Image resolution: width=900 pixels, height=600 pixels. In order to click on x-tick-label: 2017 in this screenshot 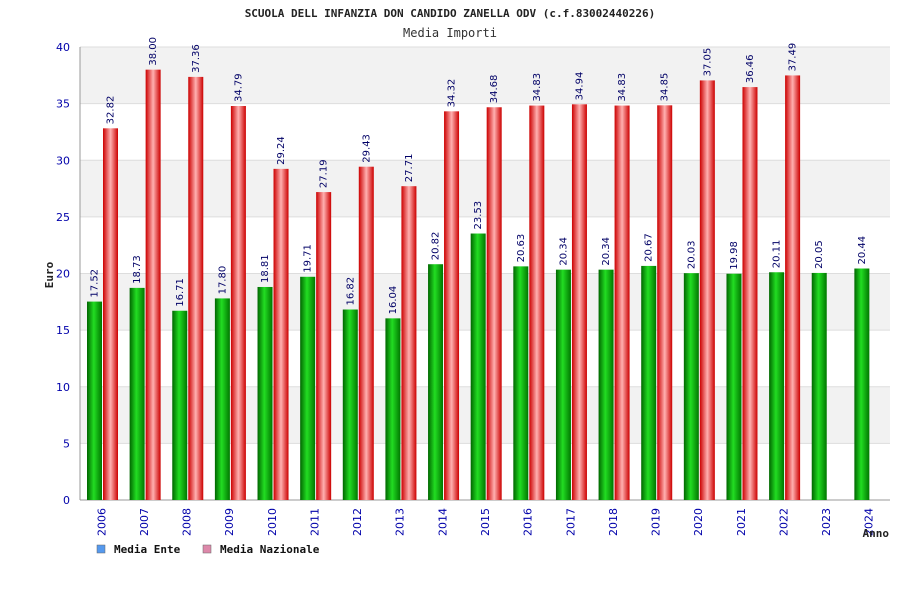, I will do `click(570, 522)`.